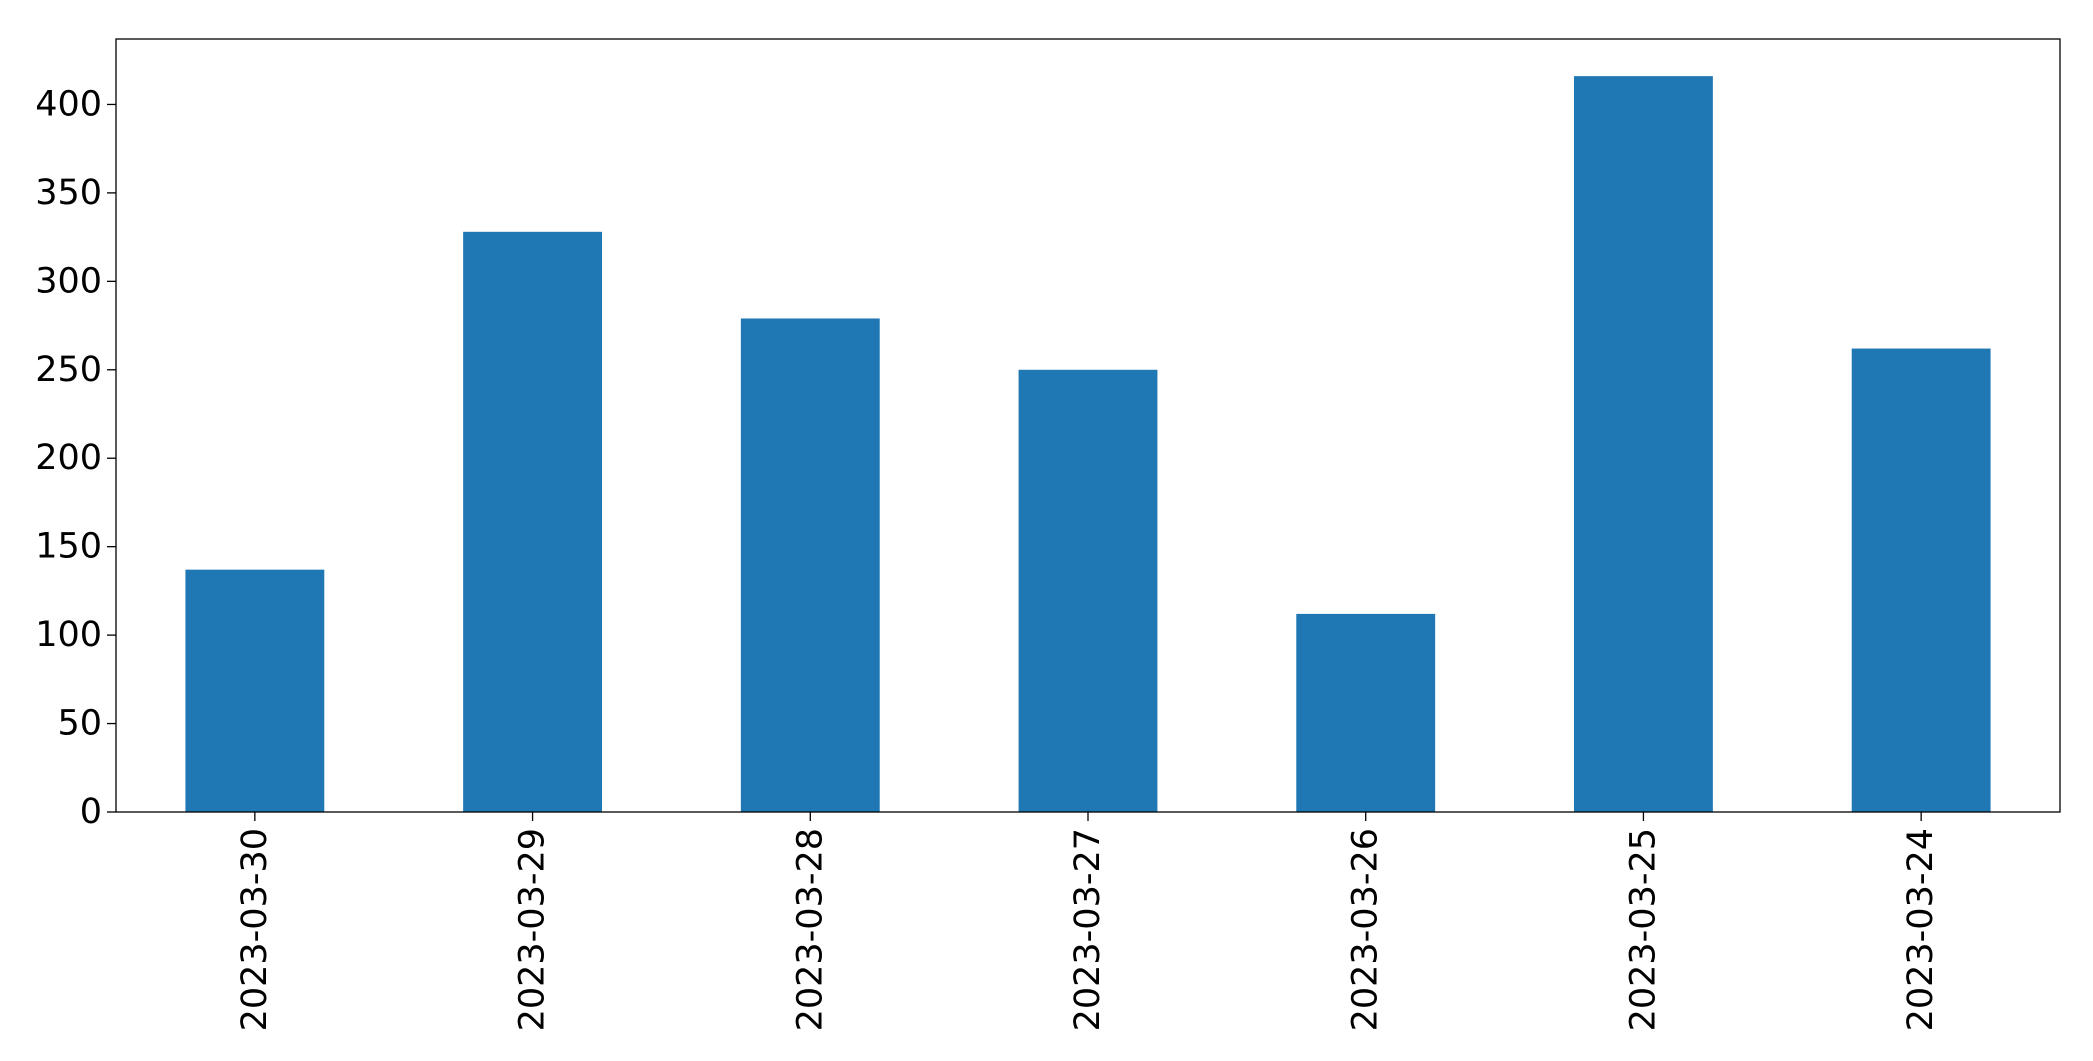 The height and width of the screenshot is (1061, 2093). Describe the element at coordinates (1643, 929) in the screenshot. I see `x-tick-label: 2023-03-25` at that location.